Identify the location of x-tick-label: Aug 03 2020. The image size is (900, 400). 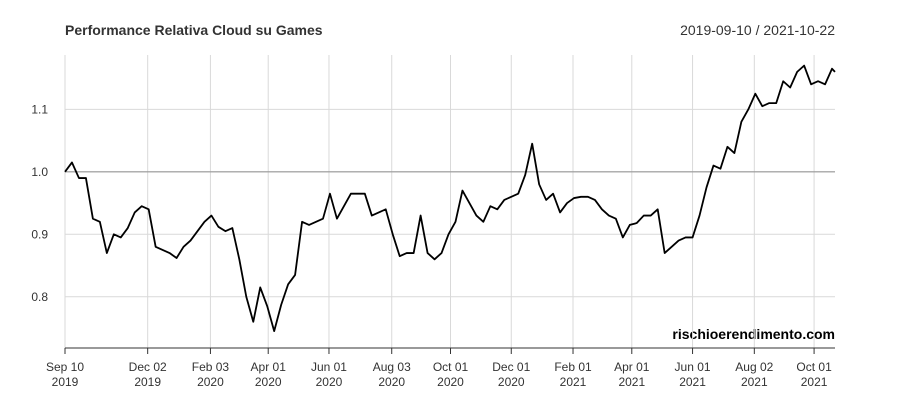
(392, 374).